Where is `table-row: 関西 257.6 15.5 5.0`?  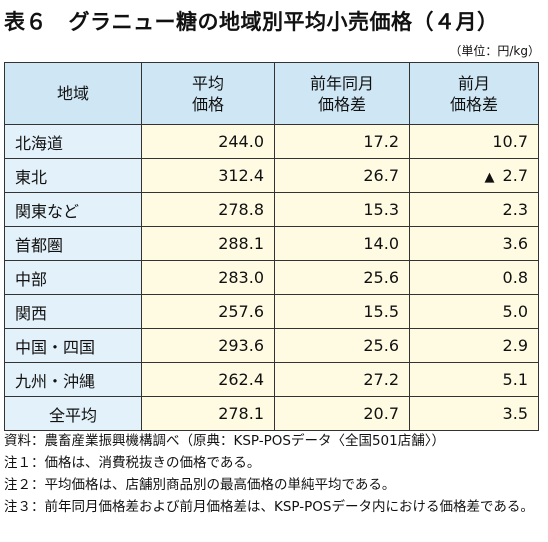 table-row: 関西 257.6 15.5 5.0 is located at coordinates (271, 311).